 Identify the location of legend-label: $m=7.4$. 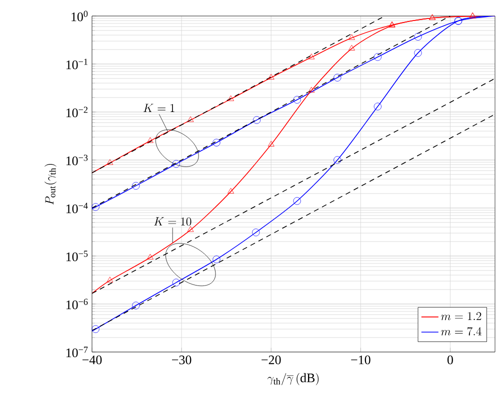
(461, 331).